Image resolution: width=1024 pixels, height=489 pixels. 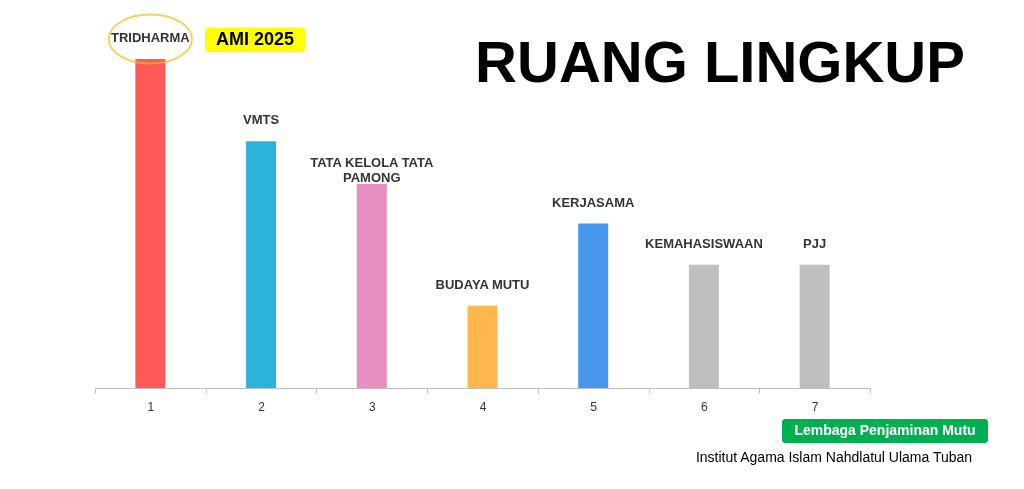 I want to click on x-tick-label: 6, so click(x=705, y=406).